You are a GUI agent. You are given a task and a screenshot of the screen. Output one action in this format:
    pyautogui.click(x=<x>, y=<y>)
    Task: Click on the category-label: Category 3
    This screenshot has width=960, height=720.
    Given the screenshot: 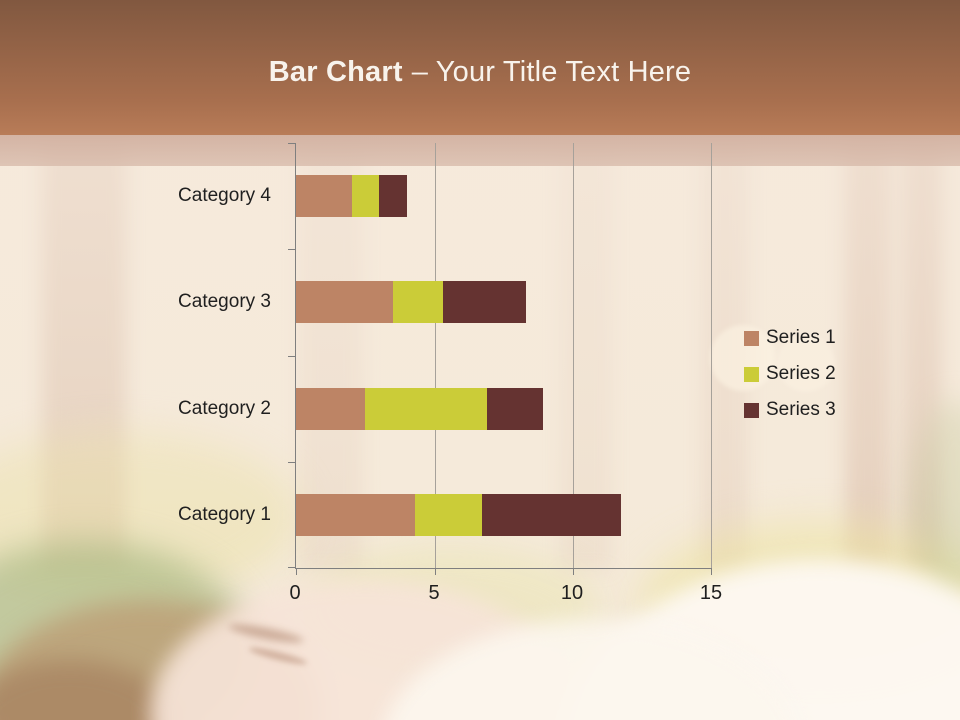 What is the action you would take?
    pyautogui.click(x=224, y=301)
    